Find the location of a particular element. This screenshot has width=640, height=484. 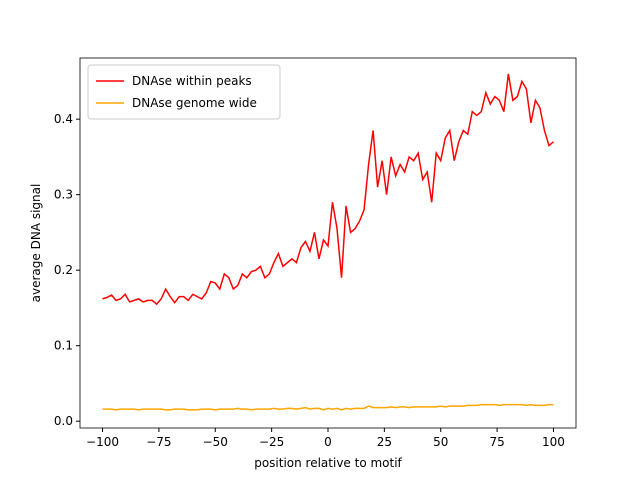

y-tick-label: 0.1 is located at coordinates (63, 346).